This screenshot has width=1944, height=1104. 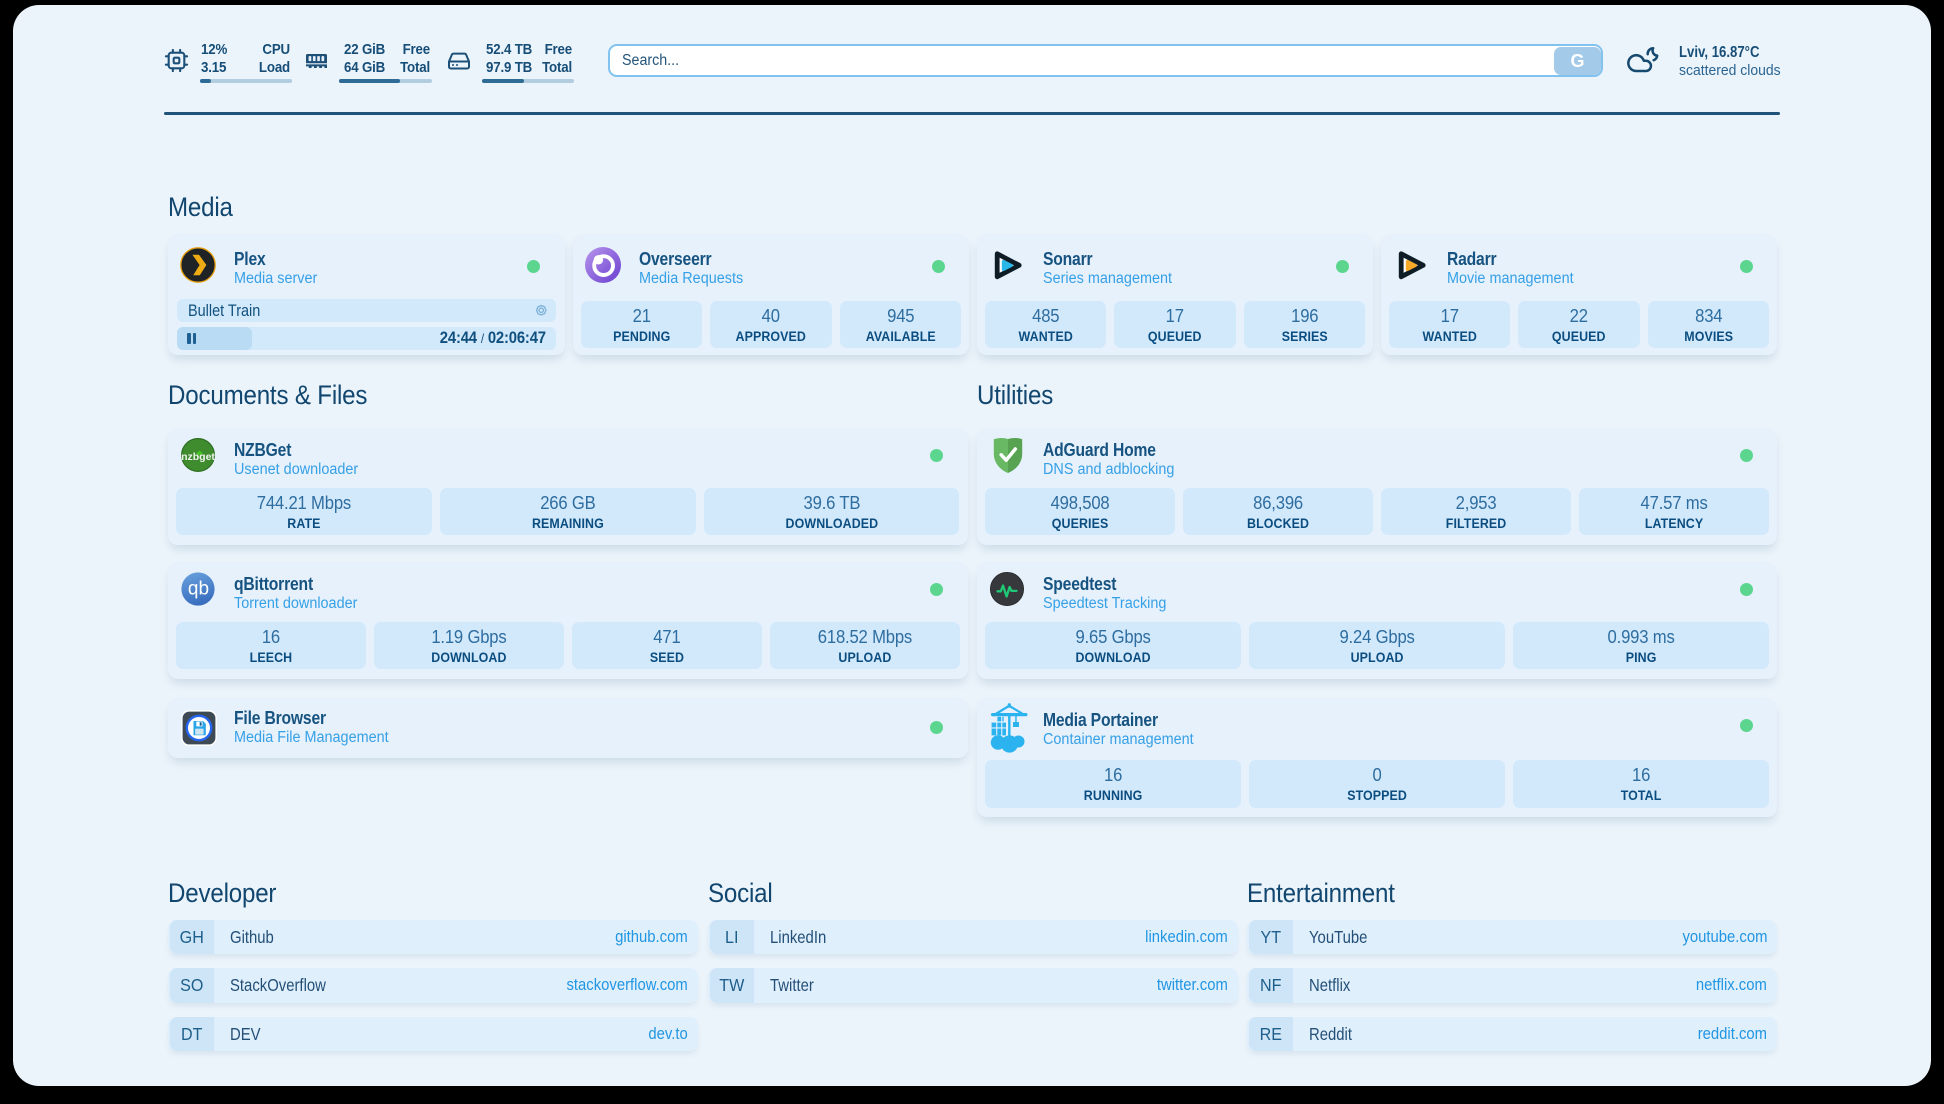 What do you see at coordinates (198, 588) in the screenshot?
I see `svg-text: qb` at bounding box center [198, 588].